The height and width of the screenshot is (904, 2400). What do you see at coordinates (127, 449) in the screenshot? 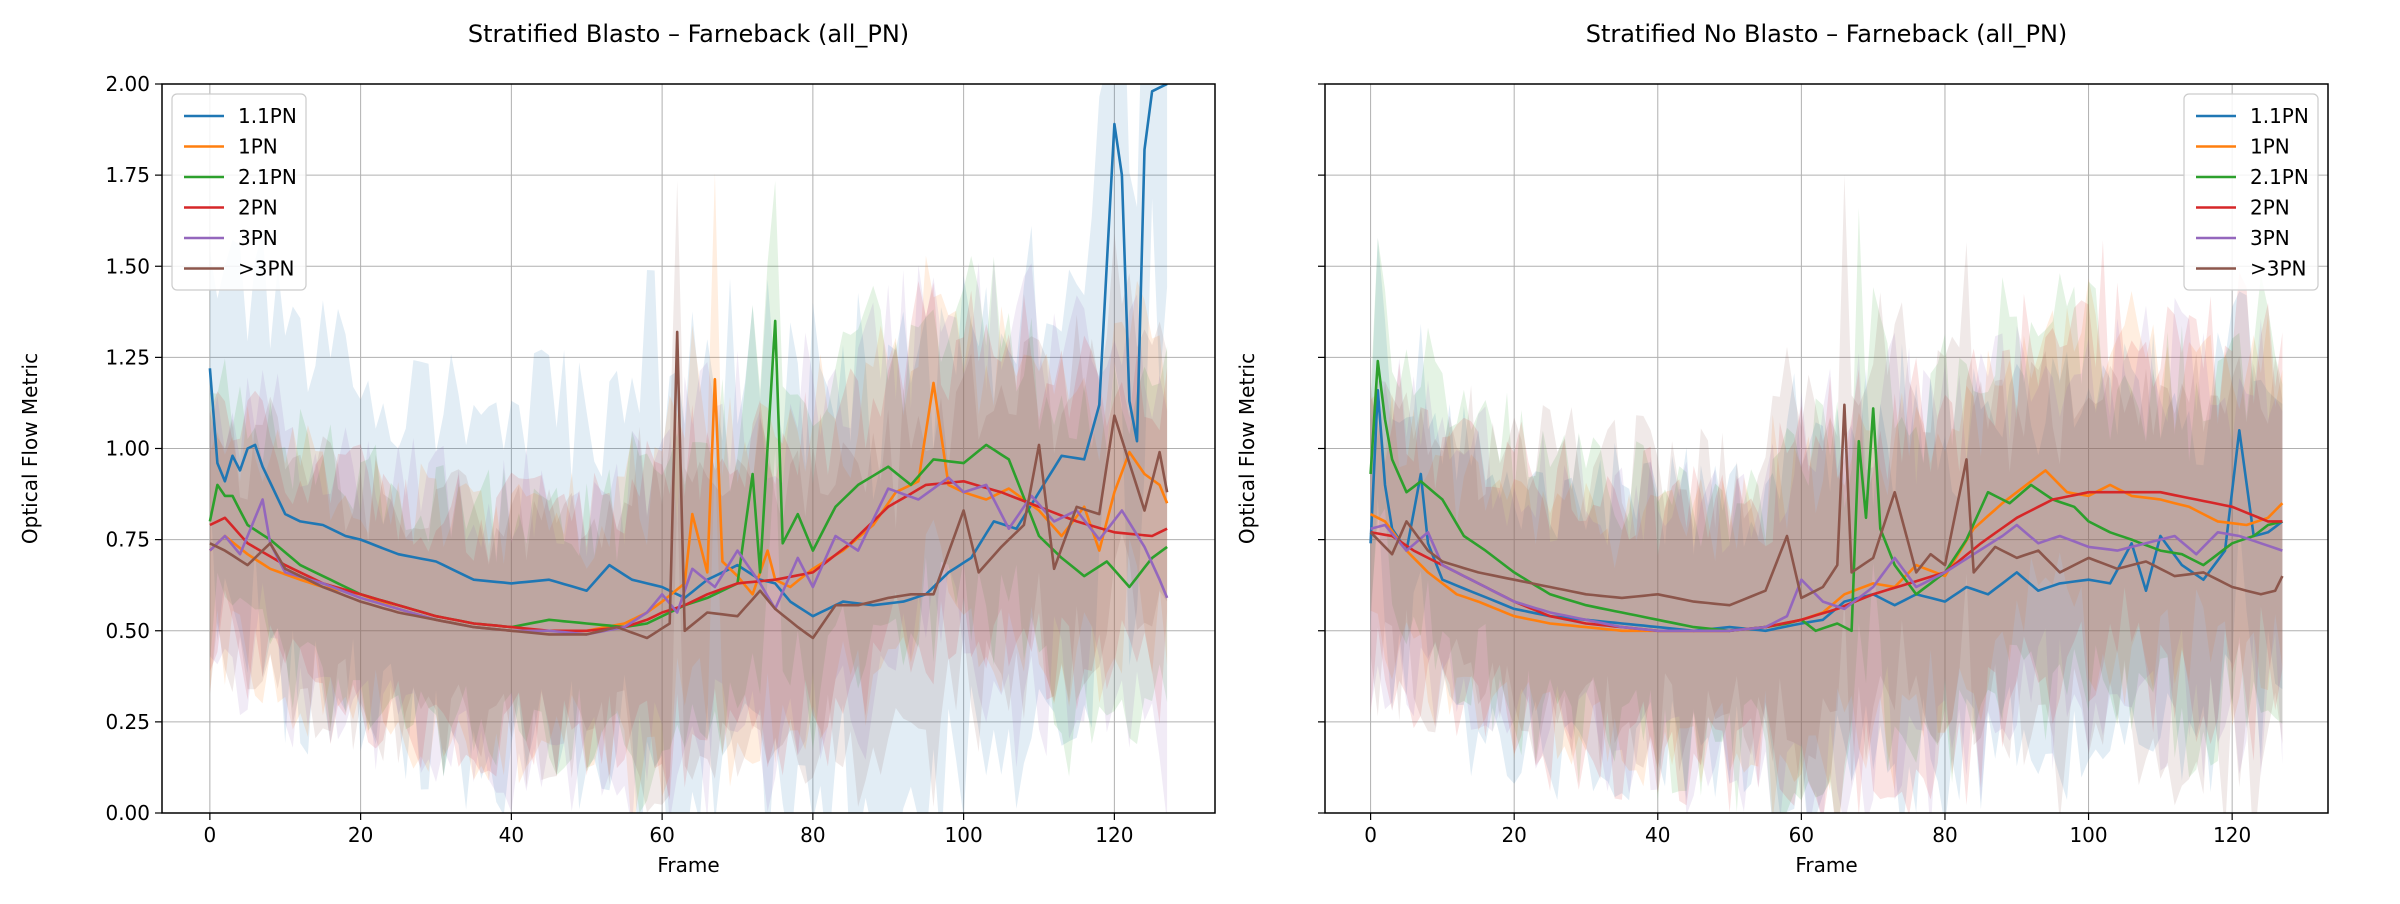
I see `y-tick-label: 1.00` at bounding box center [127, 449].